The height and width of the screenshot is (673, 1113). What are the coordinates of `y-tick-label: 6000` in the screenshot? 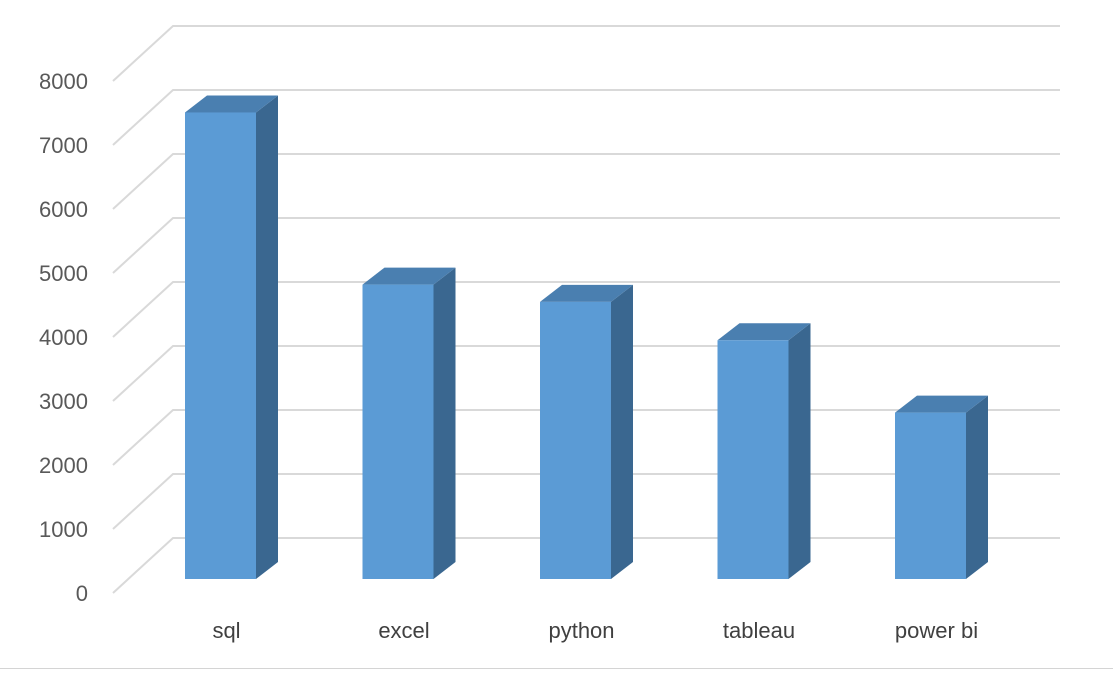 It's located at (63, 209).